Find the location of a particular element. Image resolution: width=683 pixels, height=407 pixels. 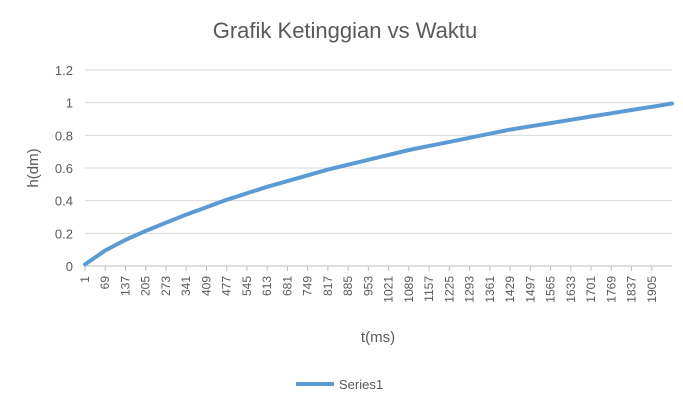

legend: Series1 is located at coordinates (339, 384).